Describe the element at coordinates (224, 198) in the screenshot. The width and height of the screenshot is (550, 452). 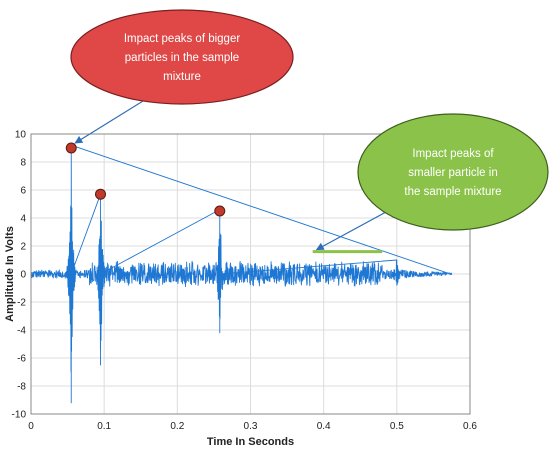
I see `peak-markers` at that location.